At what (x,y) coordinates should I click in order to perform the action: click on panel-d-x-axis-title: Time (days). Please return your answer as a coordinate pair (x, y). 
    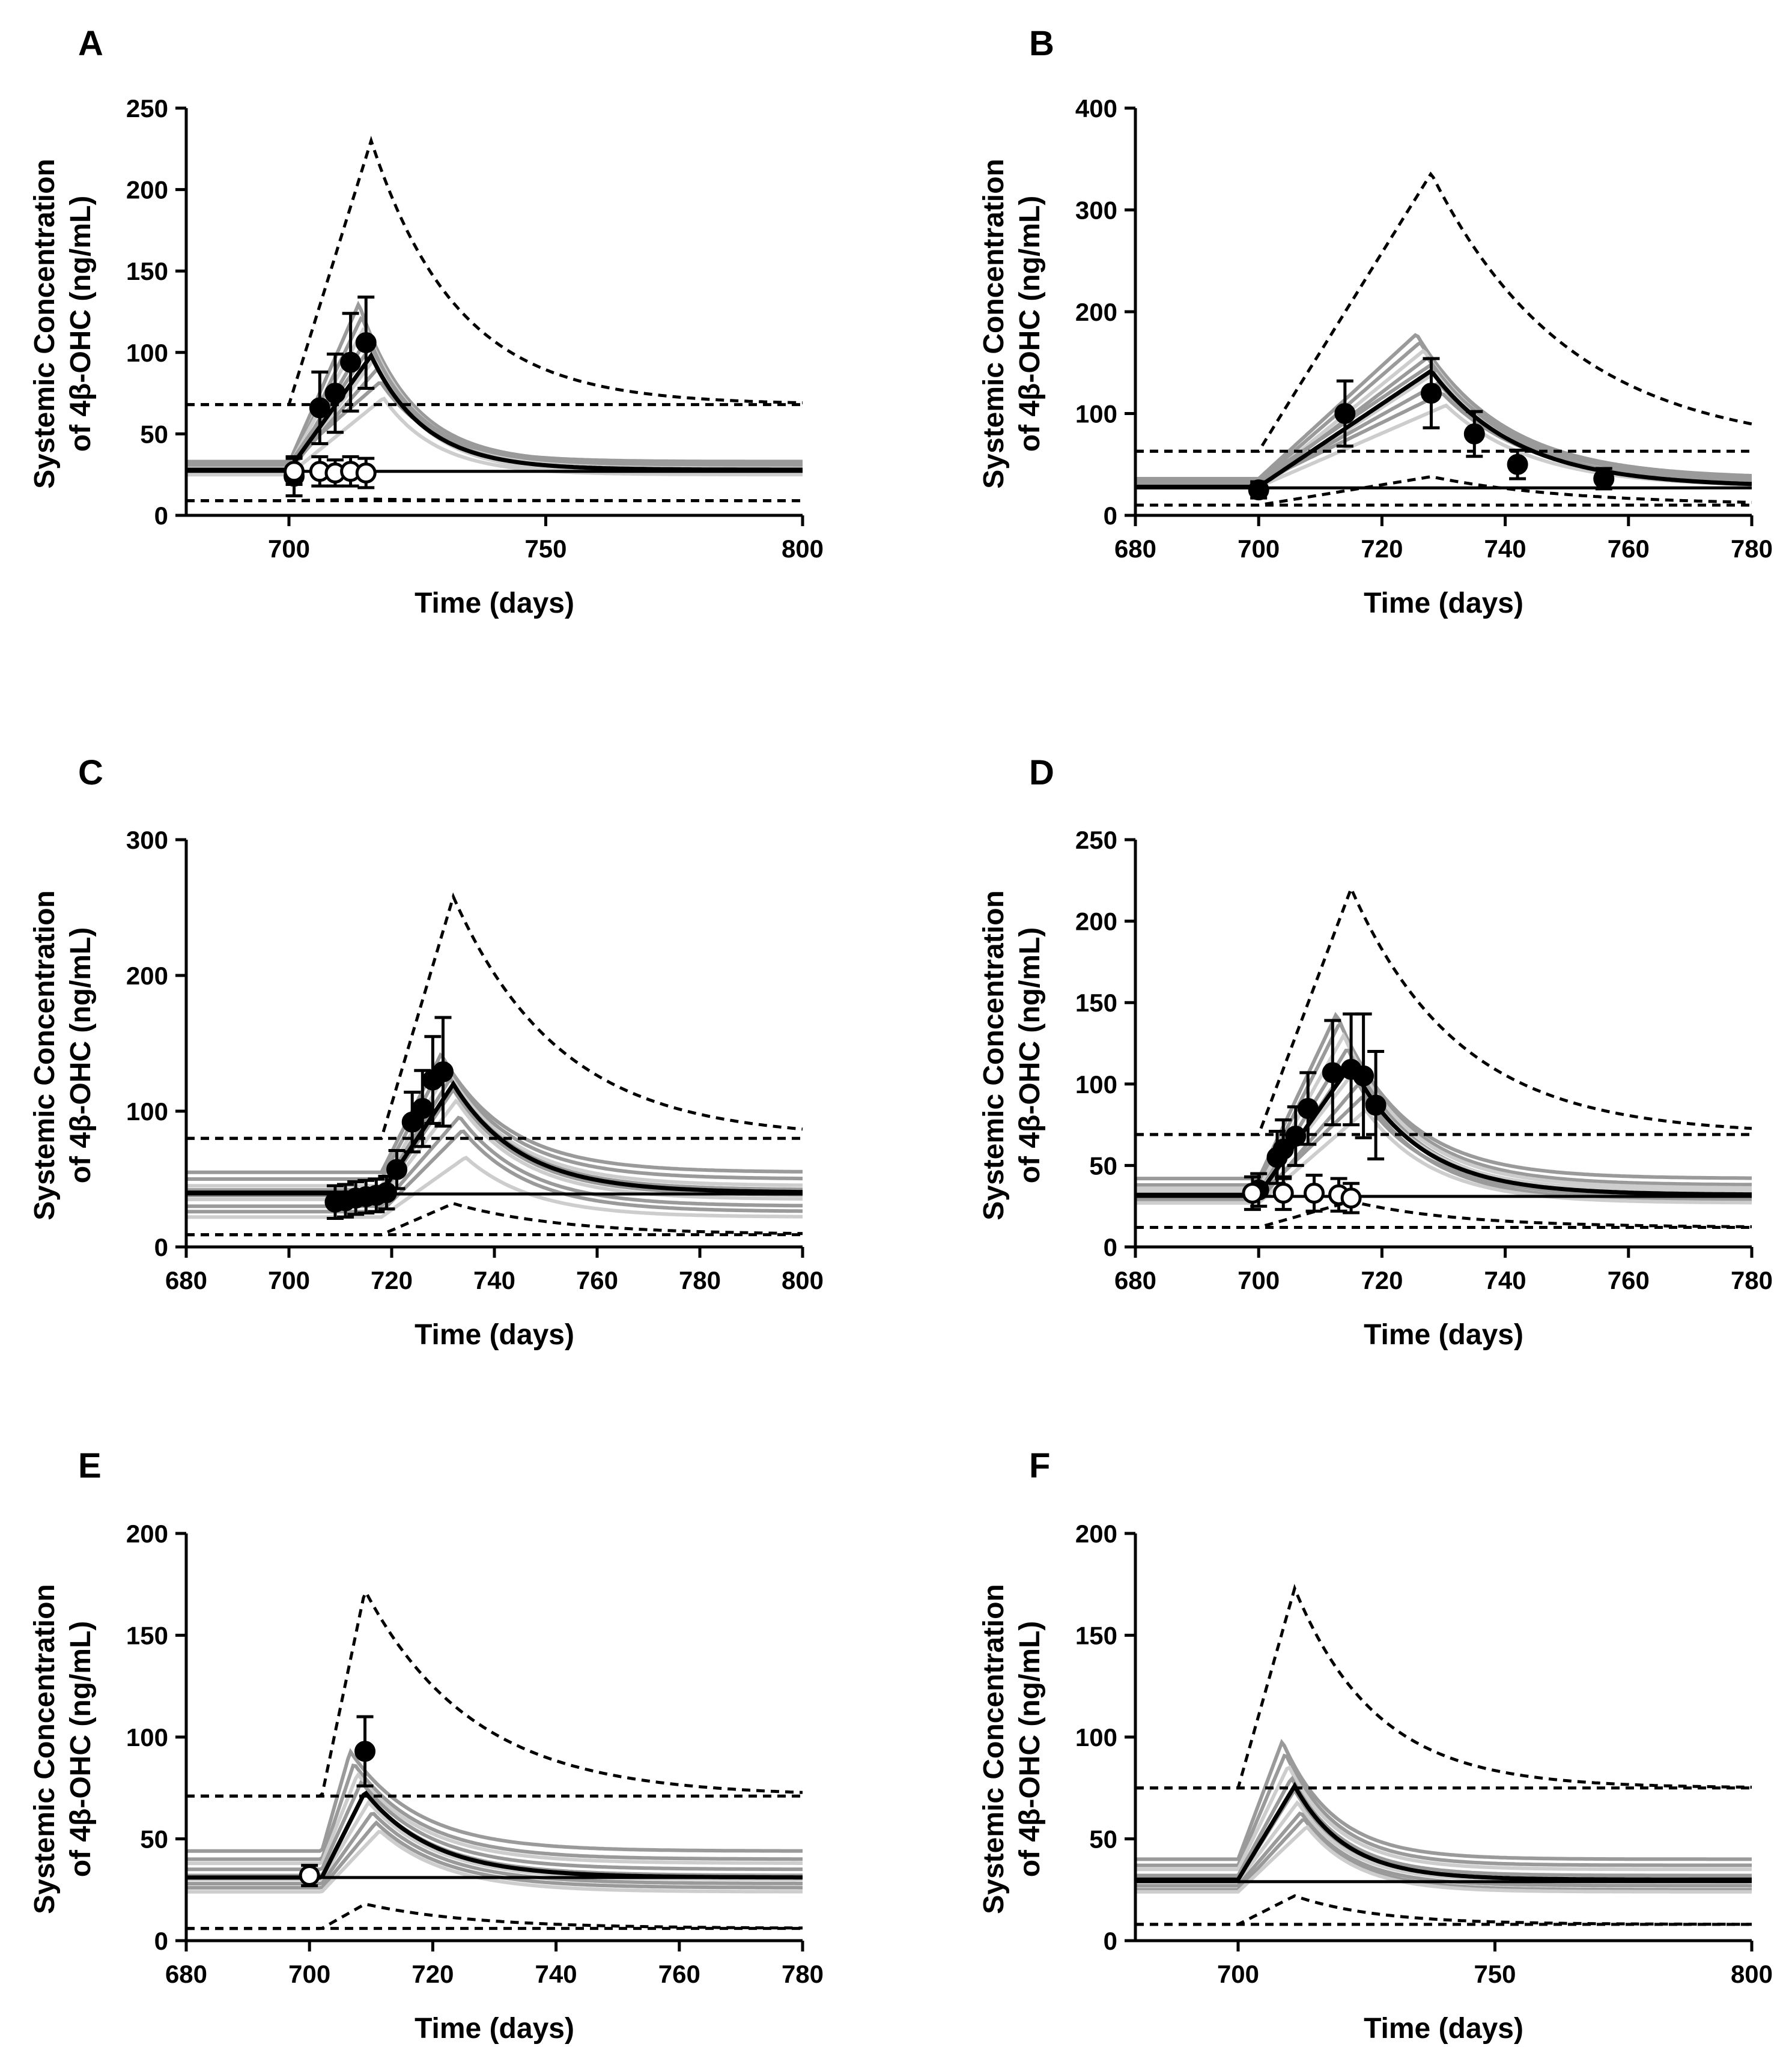
    Looking at the image, I should click on (1443, 1335).